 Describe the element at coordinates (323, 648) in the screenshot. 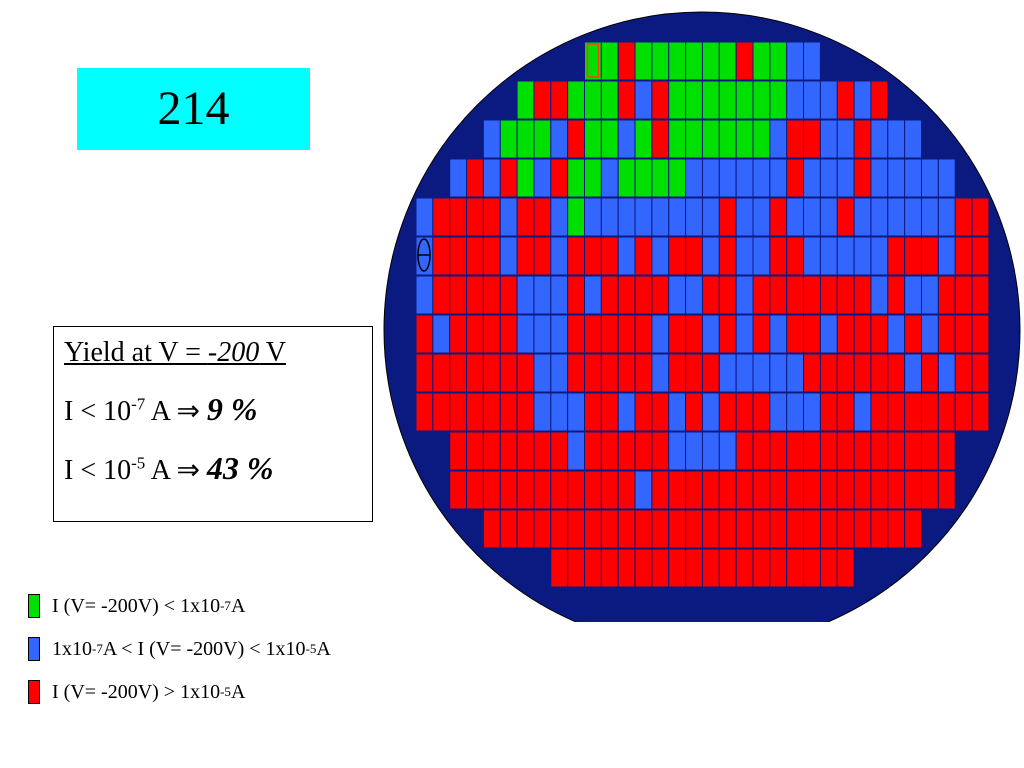

I see `legend-text: A` at that location.